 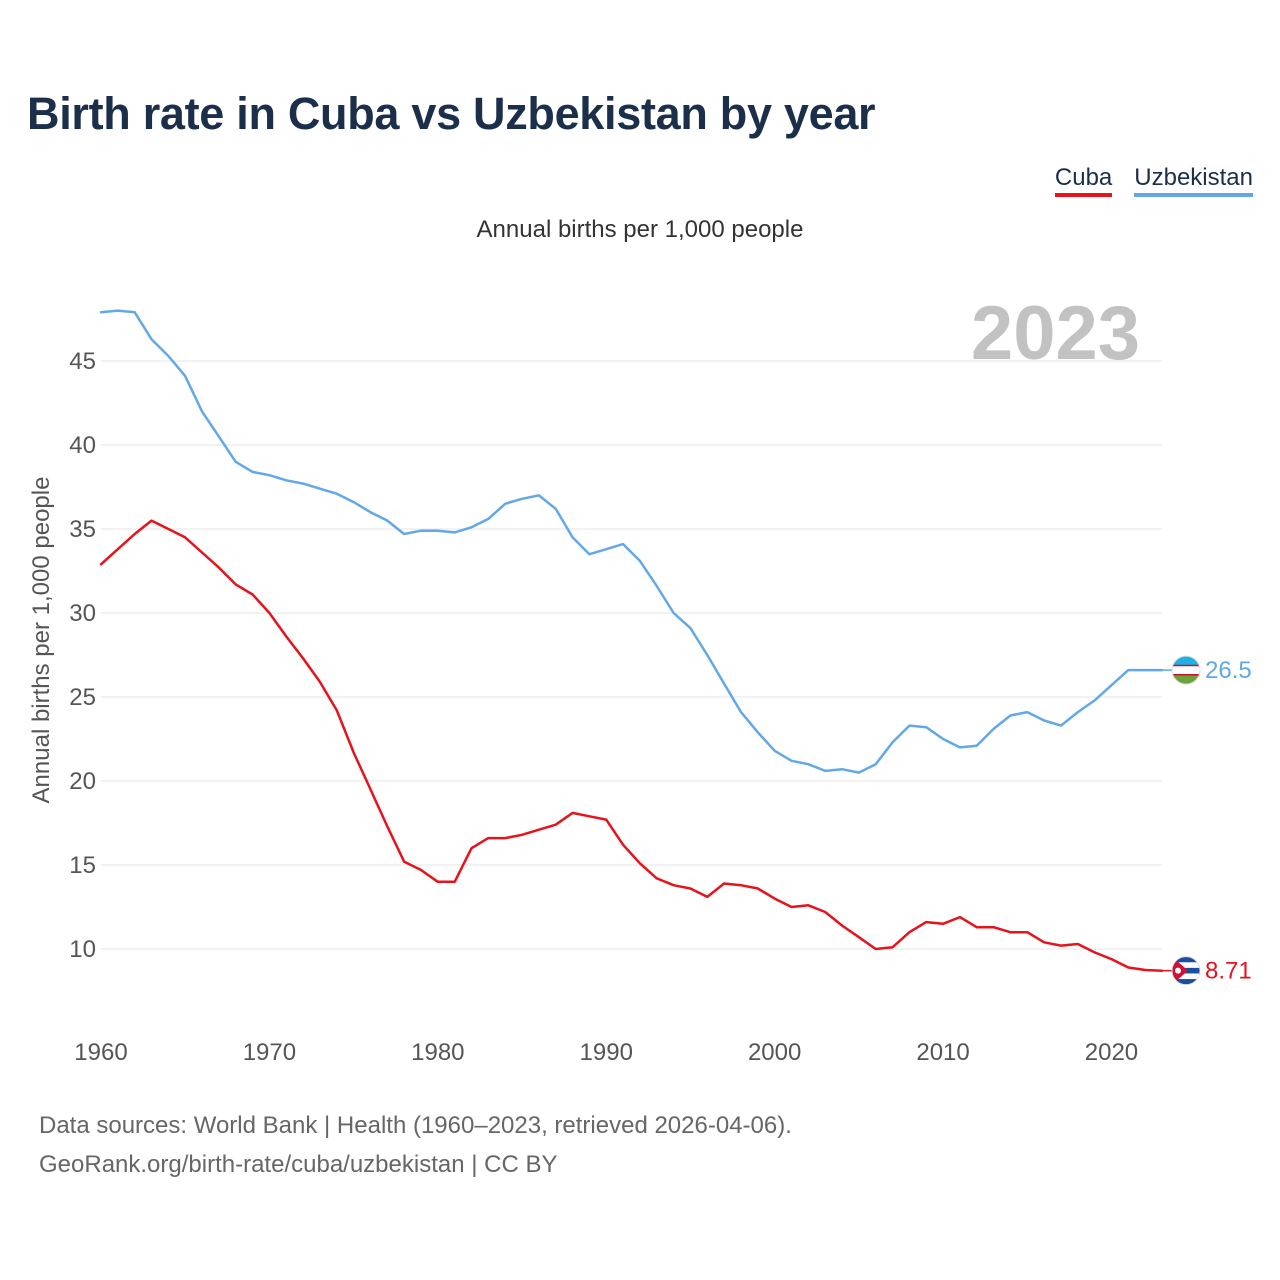 What do you see at coordinates (82, 865) in the screenshot?
I see `y-tick-label-15: 15` at bounding box center [82, 865].